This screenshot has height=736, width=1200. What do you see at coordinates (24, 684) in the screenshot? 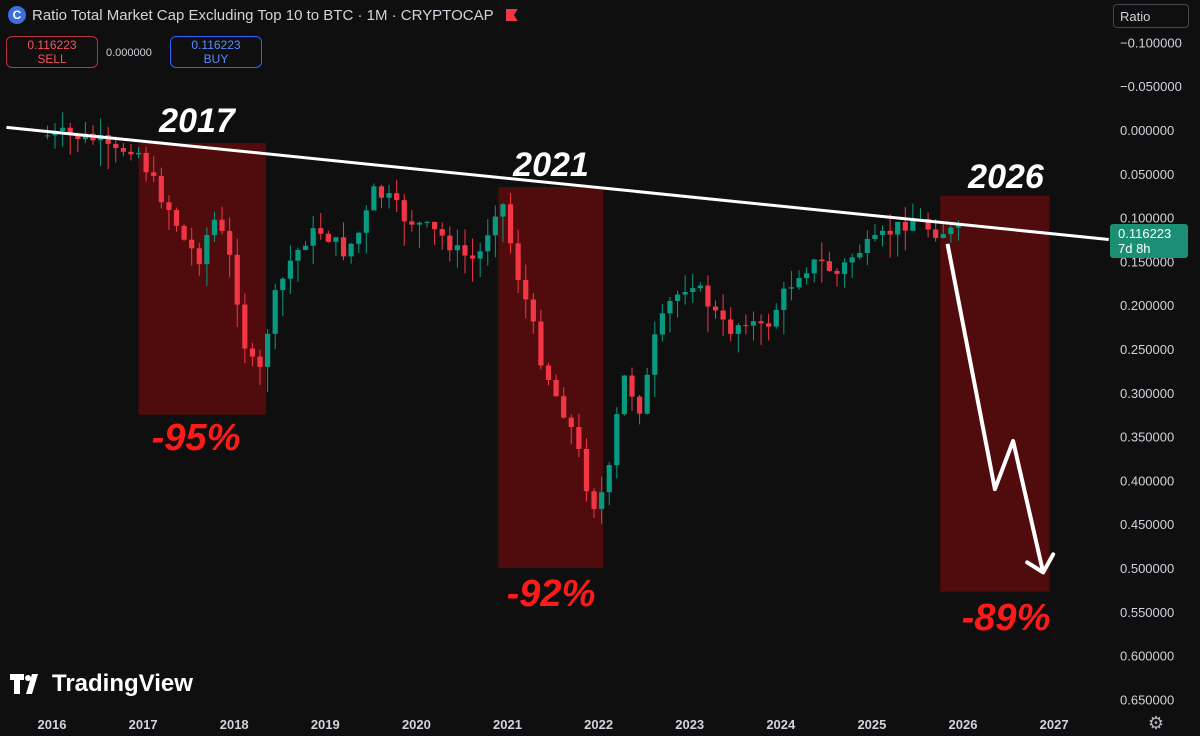
I see `tradingview-logo-icon` at bounding box center [24, 684].